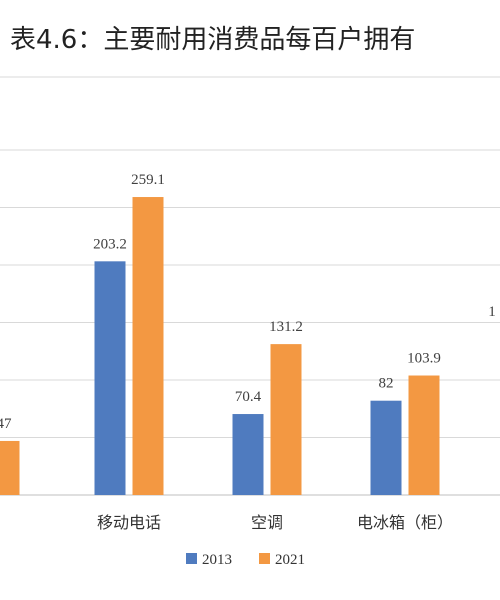 This screenshot has width=500, height=600. What do you see at coordinates (129, 522) in the screenshot?
I see `category-label-2: 移动电话` at bounding box center [129, 522].